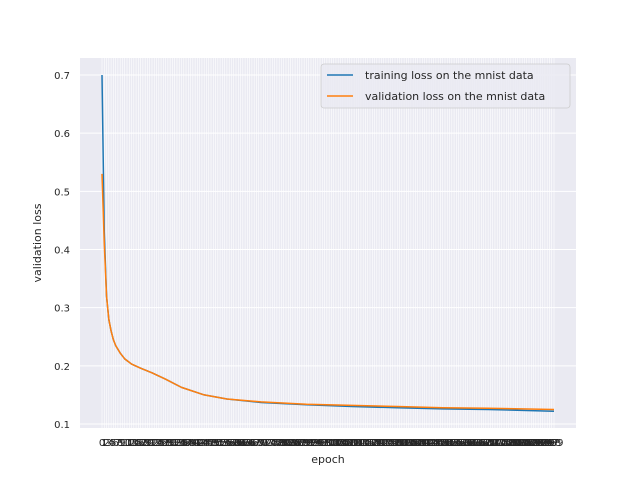 This screenshot has width=640, height=480. Describe the element at coordinates (62, 251) in the screenshot. I see `y-tick-labels: 0.1 0.2 0.3 0.4 0.5 0.6 0.7` at that location.